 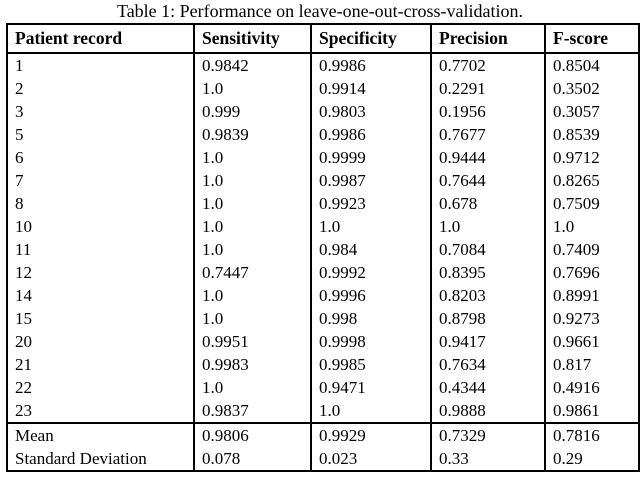 What do you see at coordinates (23, 410) in the screenshot?
I see `patient-record-cell: 23` at bounding box center [23, 410].